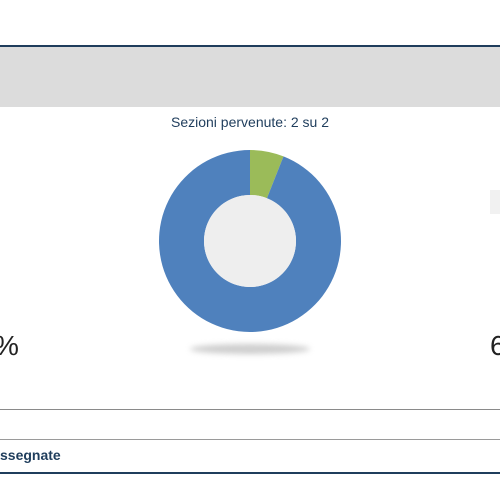 The image size is (500, 500). Describe the element at coordinates (250, 473) in the screenshot. I see `bottom-divider` at that location.